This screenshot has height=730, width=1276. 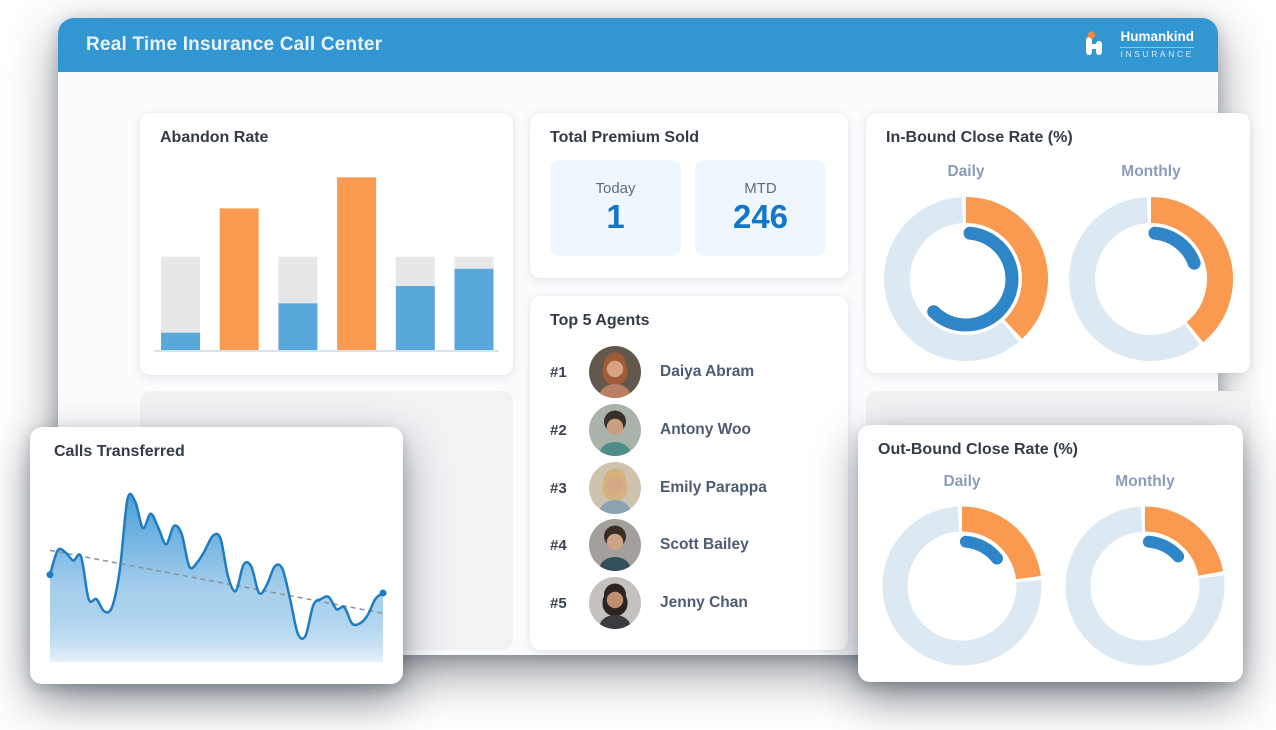 I want to click on top-agents-title: Top 5 Agents, so click(x=600, y=320).